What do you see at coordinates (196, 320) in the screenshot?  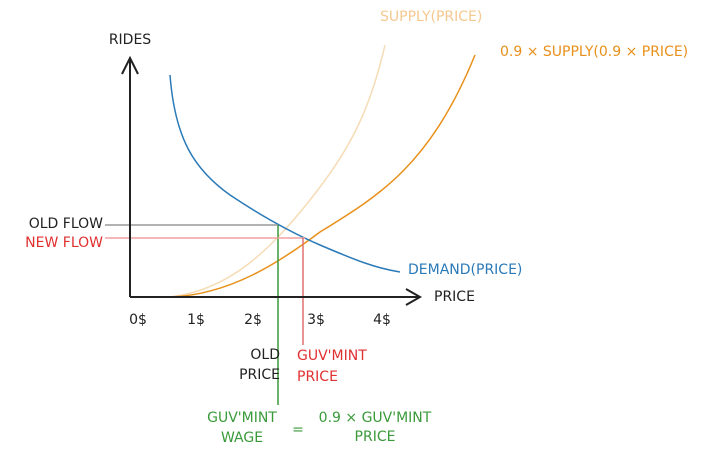 I see `x-tick-label: 1$` at bounding box center [196, 320].